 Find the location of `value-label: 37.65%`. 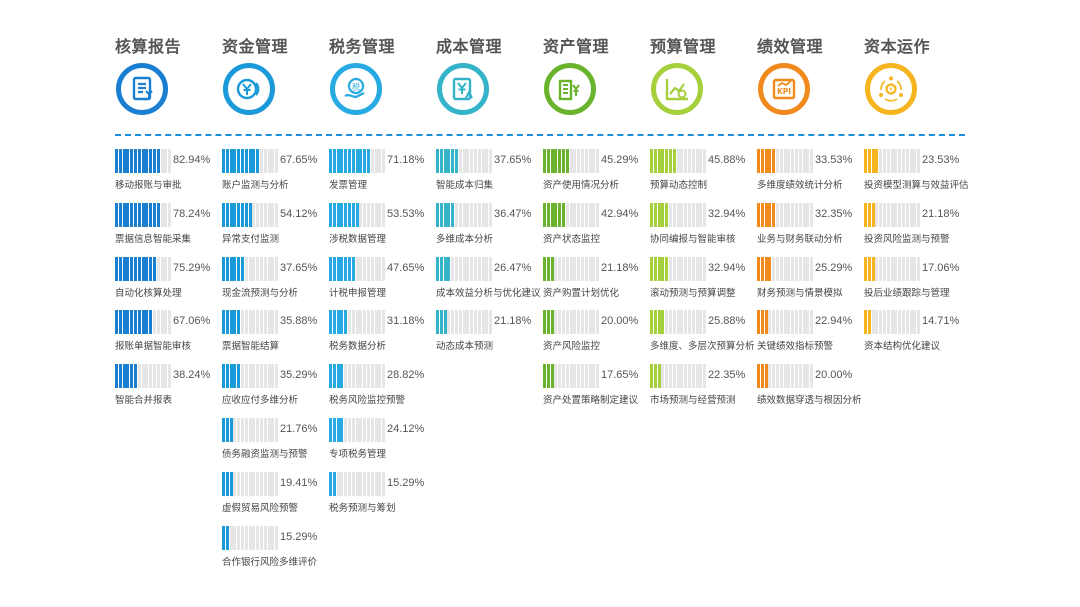

value-label: 37.65% is located at coordinates (513, 160).